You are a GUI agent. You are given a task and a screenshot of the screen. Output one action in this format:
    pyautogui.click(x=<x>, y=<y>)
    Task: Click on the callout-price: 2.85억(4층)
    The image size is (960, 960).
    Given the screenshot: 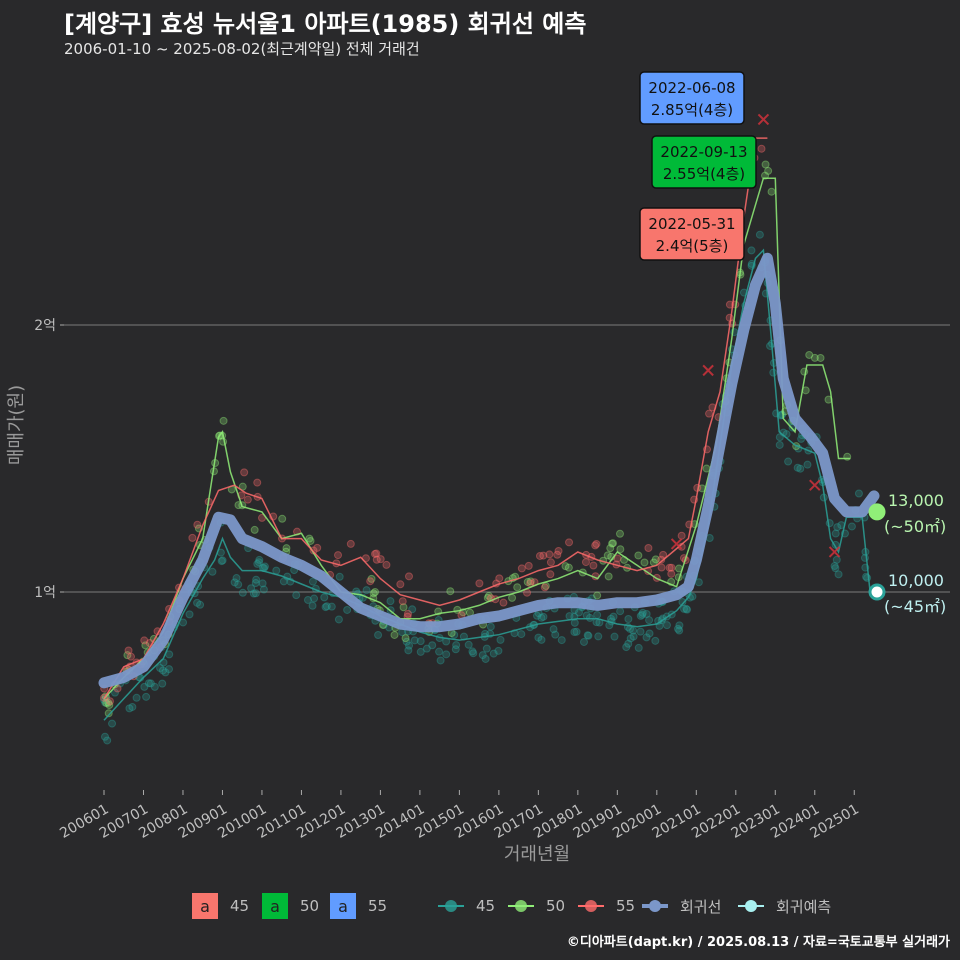 What is the action you would take?
    pyautogui.click(x=692, y=110)
    